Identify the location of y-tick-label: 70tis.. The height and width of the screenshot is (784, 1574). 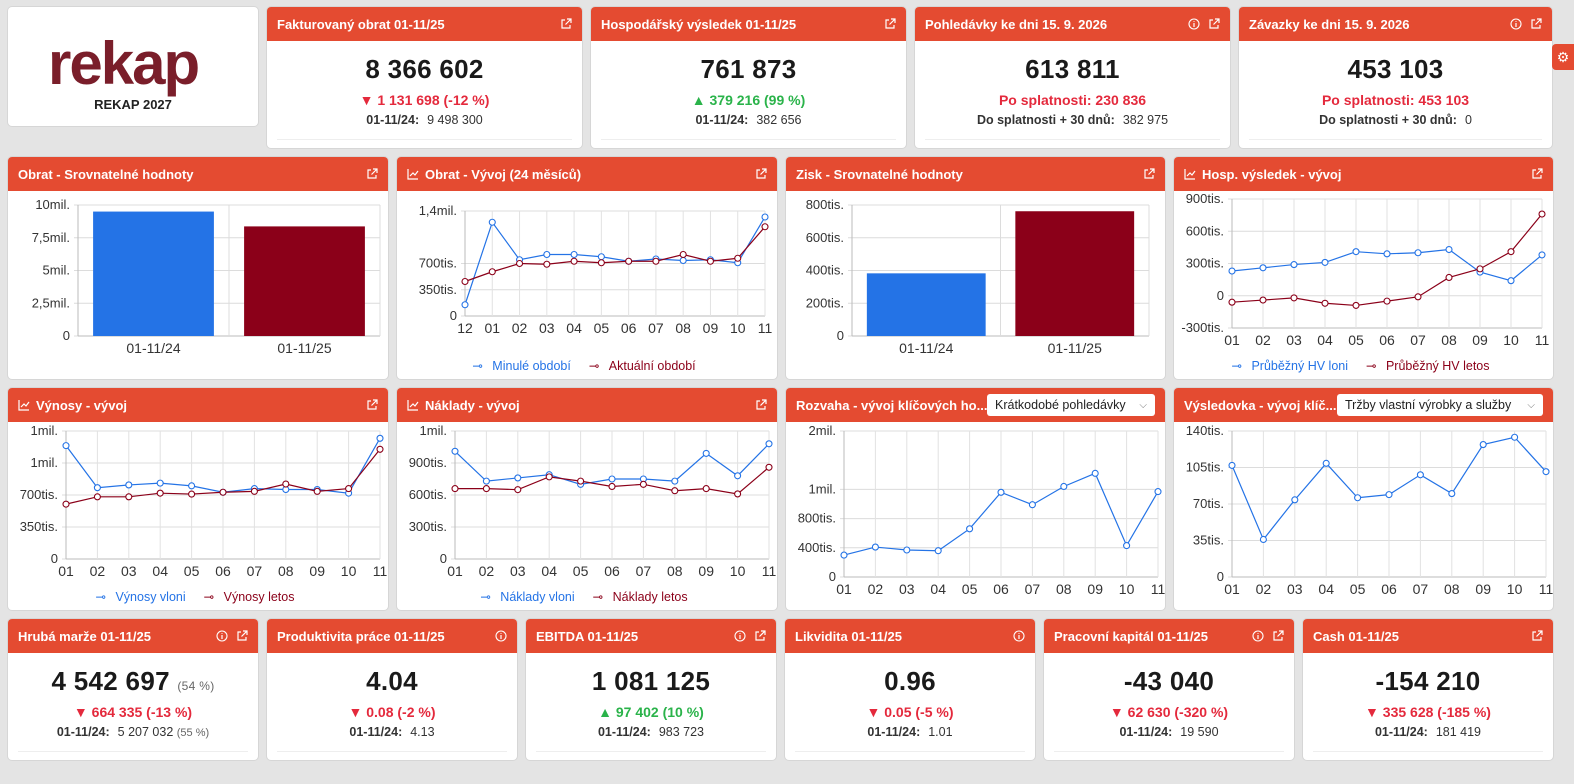
(1208, 503).